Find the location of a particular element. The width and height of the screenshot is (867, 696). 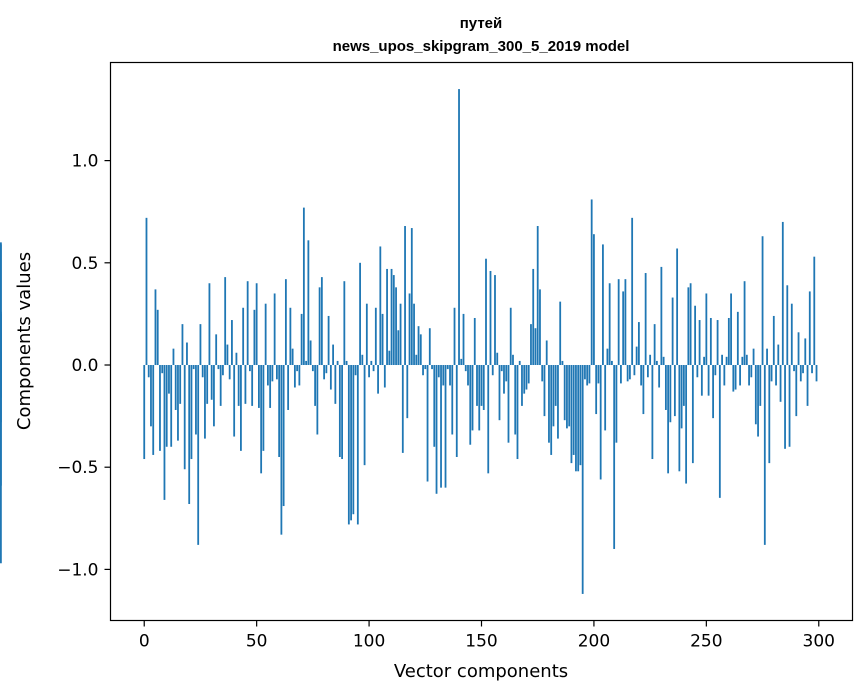

bar-component-undefined is located at coordinates (1, 338).